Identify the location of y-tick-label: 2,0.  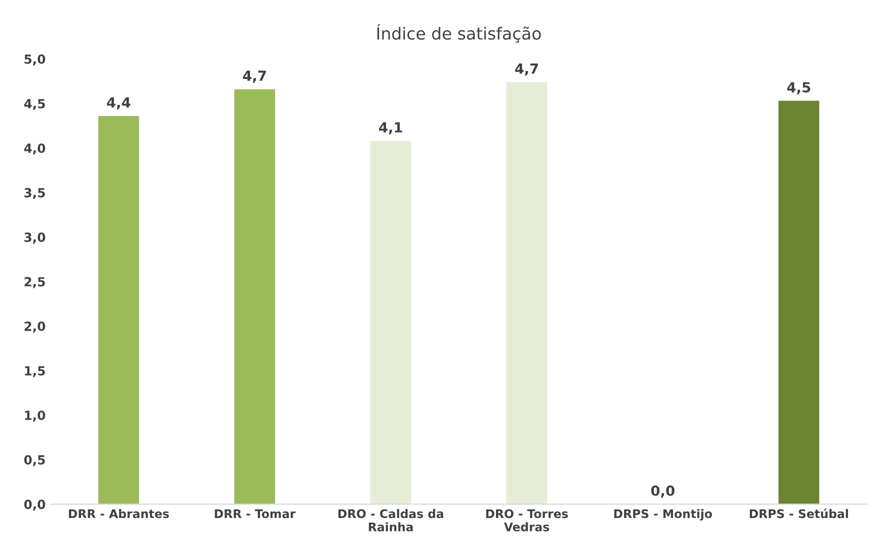
(35, 327).